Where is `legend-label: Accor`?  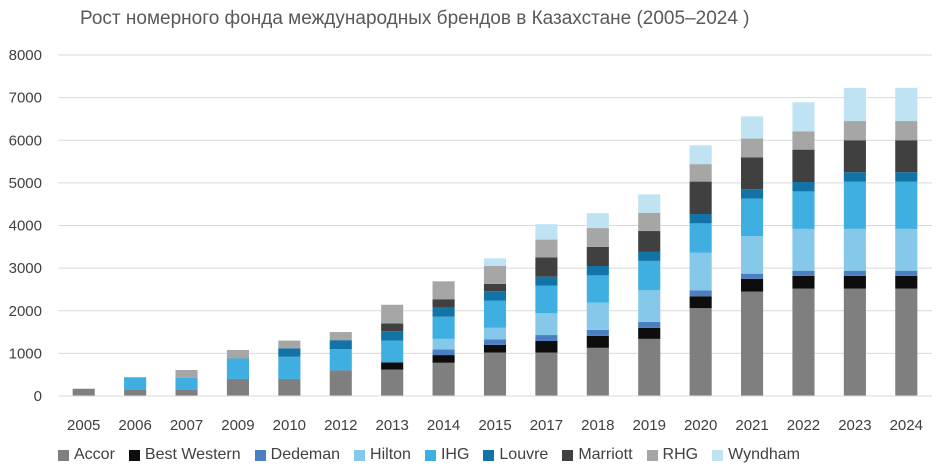
legend-label: Accor is located at coordinates (94, 454).